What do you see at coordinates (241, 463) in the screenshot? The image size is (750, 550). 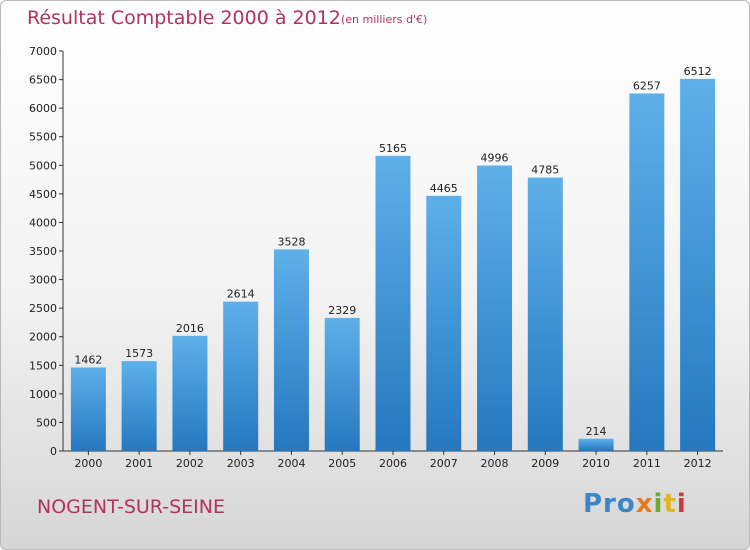 I see `x-tick-label: 2003` at bounding box center [241, 463].